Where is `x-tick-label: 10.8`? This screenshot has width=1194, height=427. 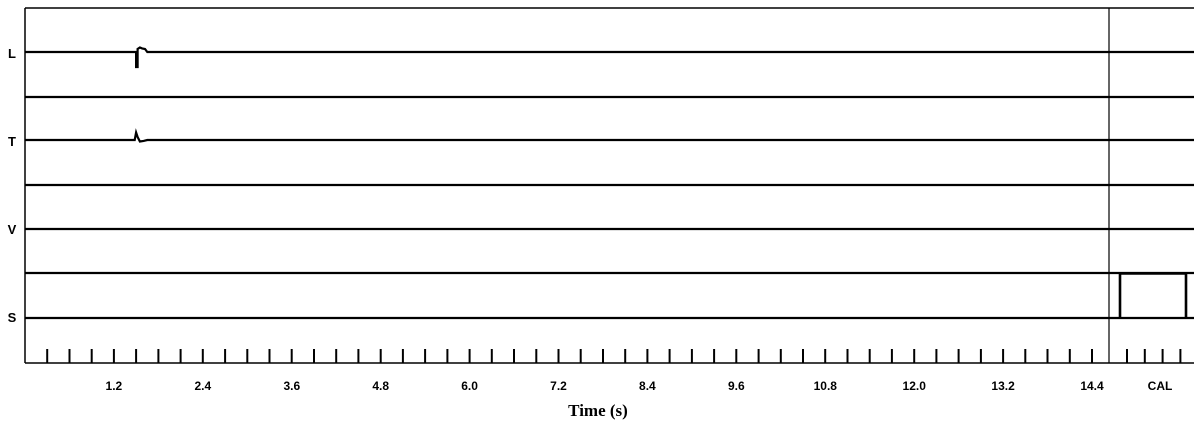 x-tick-label: 10.8 is located at coordinates (826, 386).